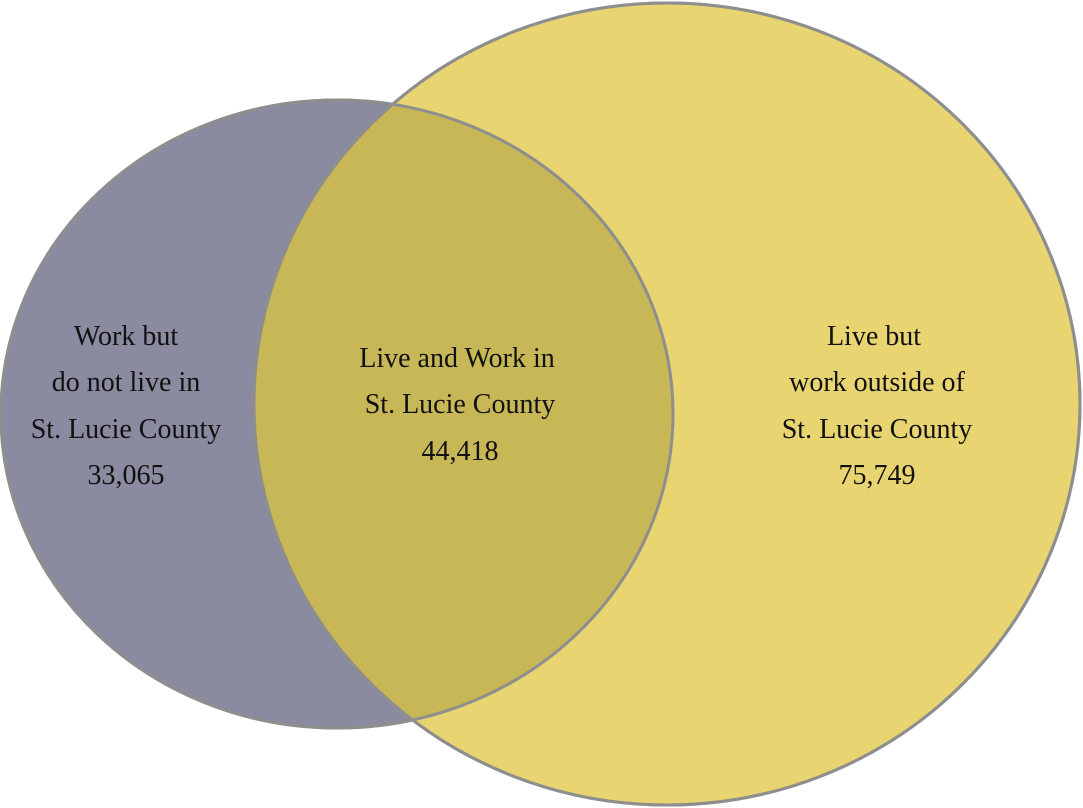 Image resolution: width=1083 pixels, height=808 pixels. Describe the element at coordinates (877, 475) in the screenshot. I see `live-only-value: 75,749` at that location.